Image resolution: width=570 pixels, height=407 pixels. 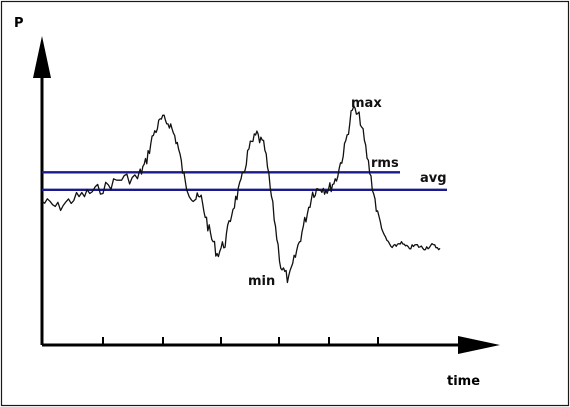 I want to click on avg-annotation: avg, so click(x=433, y=178).